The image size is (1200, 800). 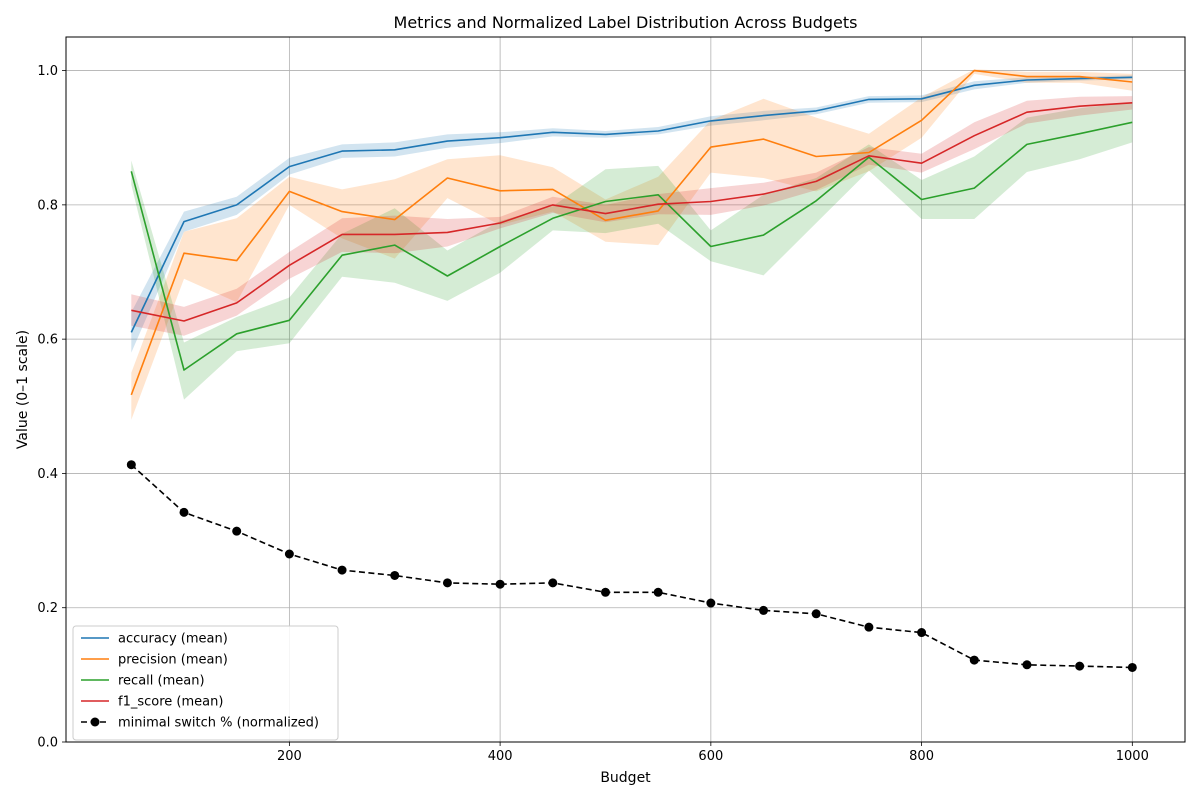 I want to click on y-tick-label: 1.0, so click(x=47, y=71).